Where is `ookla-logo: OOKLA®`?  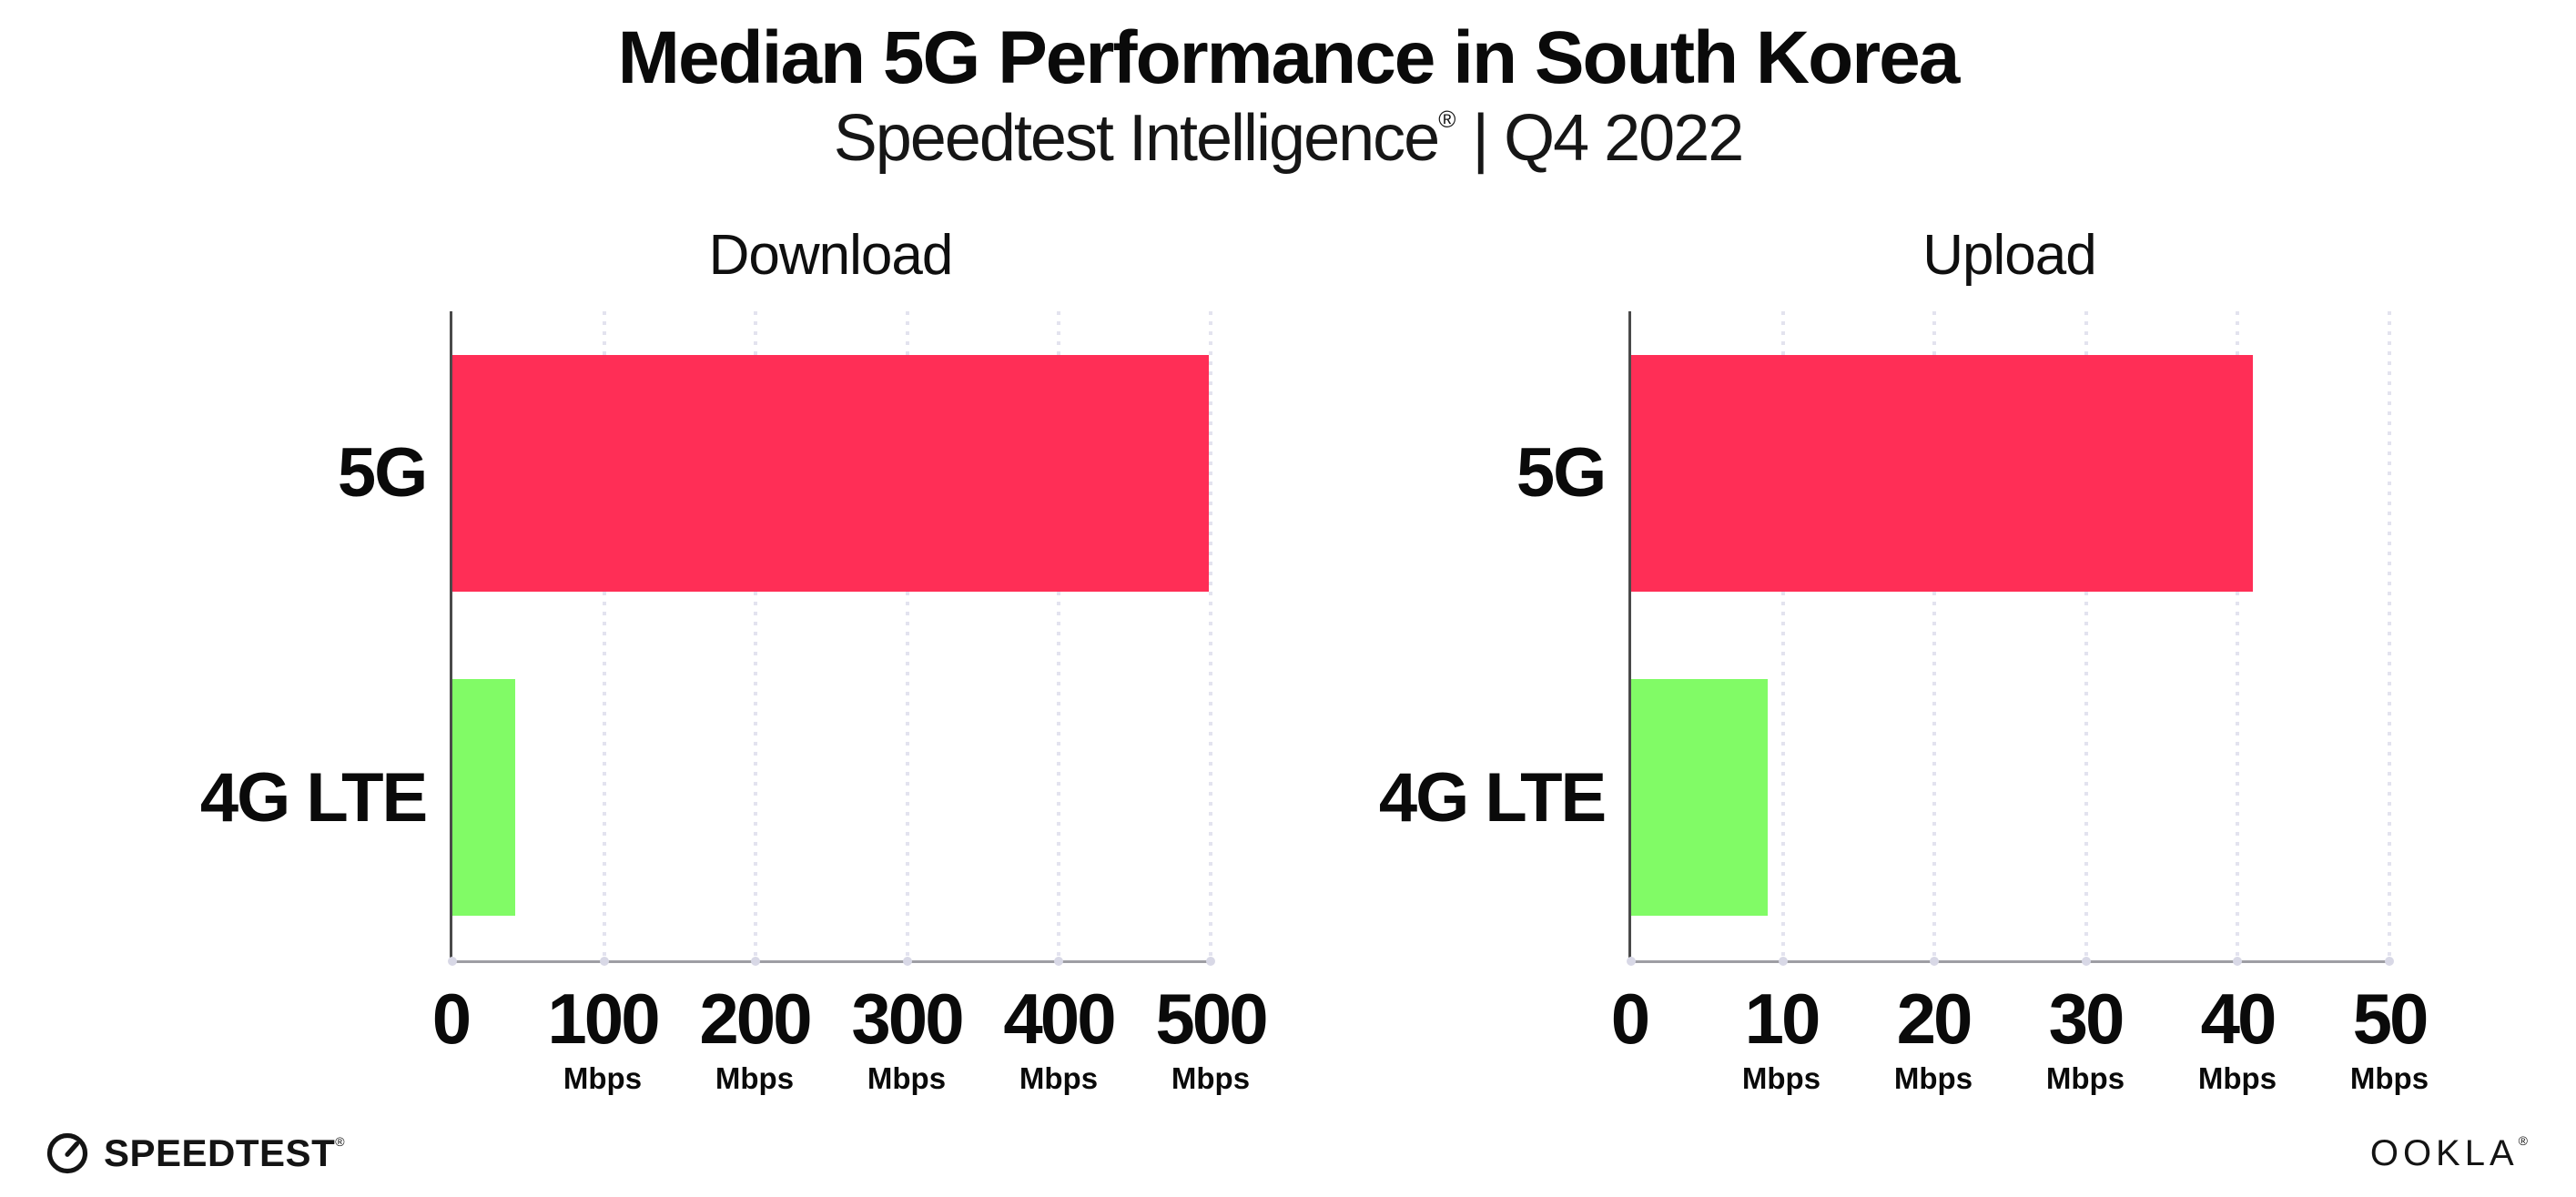 ookla-logo: OOKLA® is located at coordinates (2450, 1153).